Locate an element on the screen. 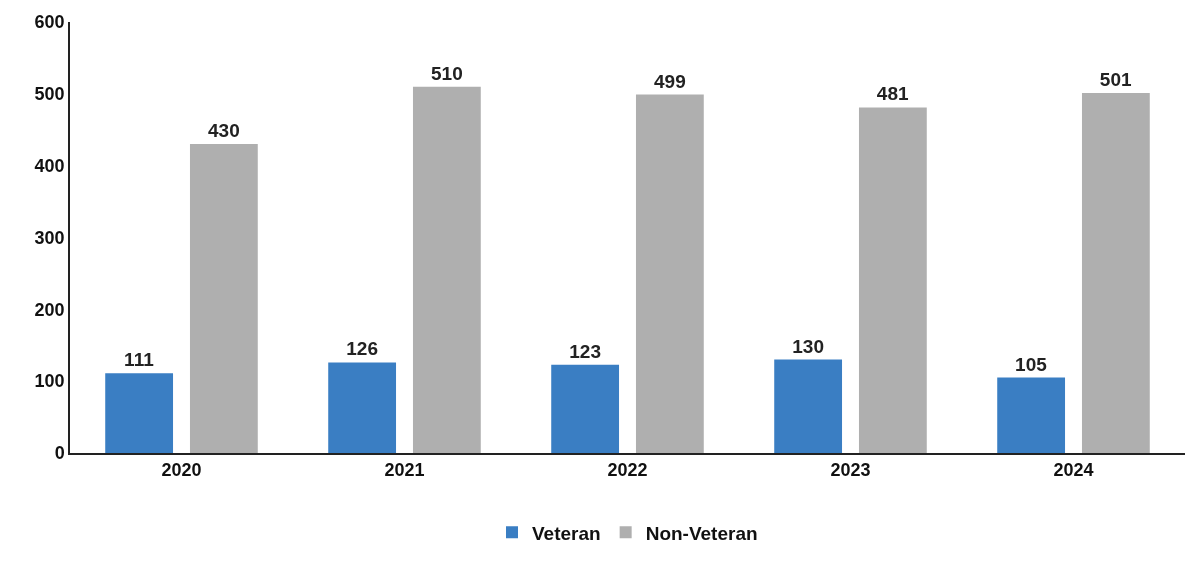 Image resolution: width=1199 pixels, height=563 pixels. data-label: 105 is located at coordinates (1031, 364).